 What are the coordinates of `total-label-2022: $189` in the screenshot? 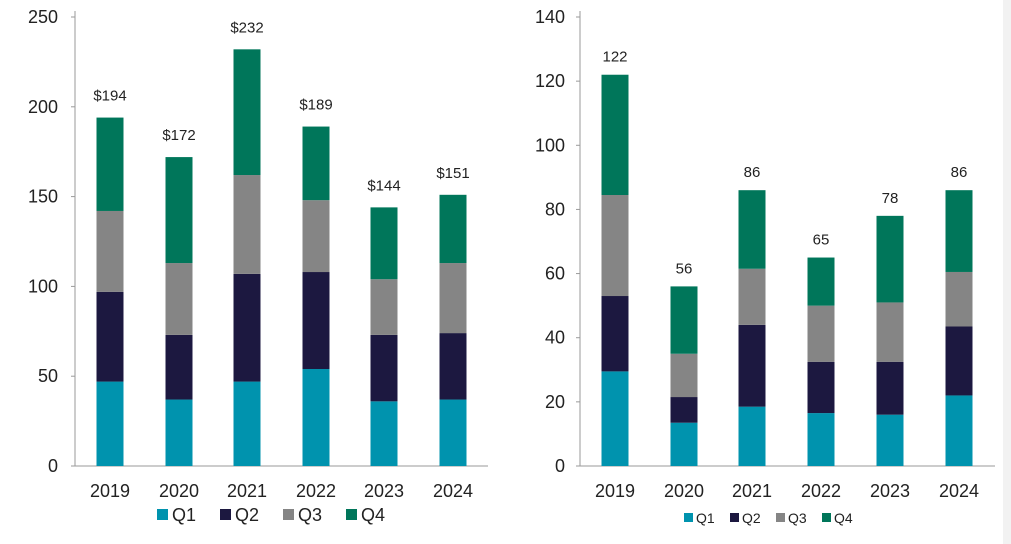 It's located at (315, 105).